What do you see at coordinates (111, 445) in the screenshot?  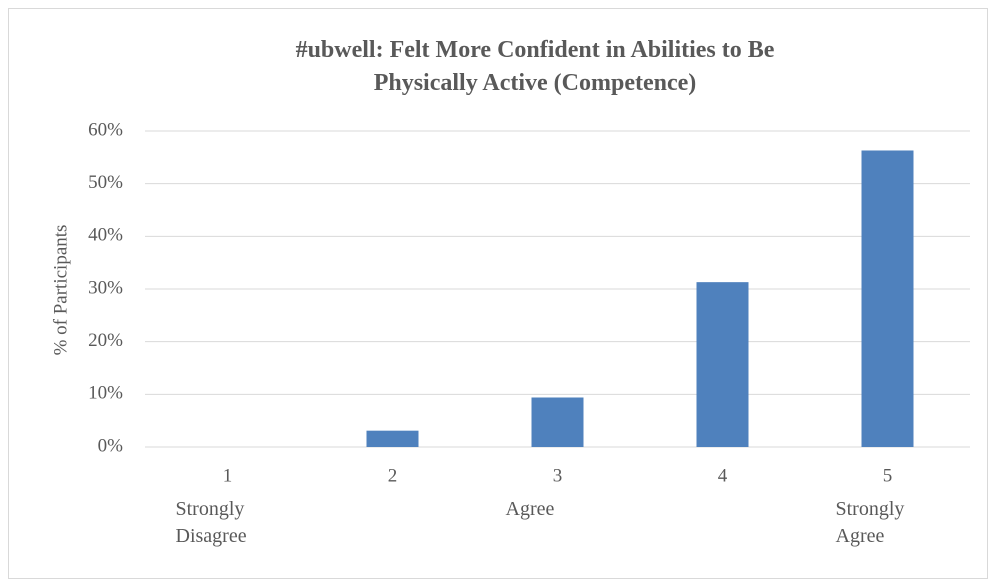 I see `y-tick-label: 0%` at bounding box center [111, 445].